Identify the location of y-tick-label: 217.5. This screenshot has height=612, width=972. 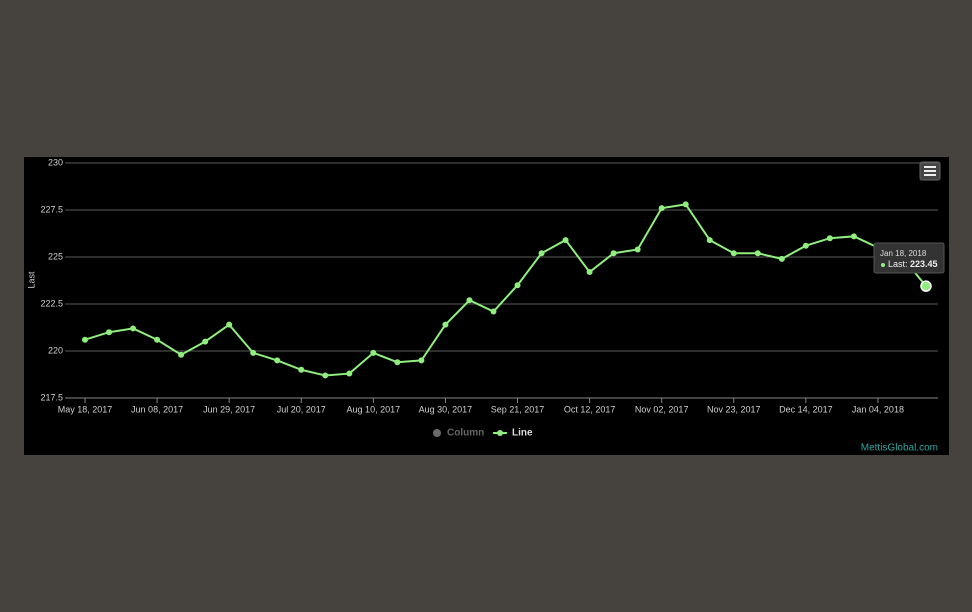
(51, 397).